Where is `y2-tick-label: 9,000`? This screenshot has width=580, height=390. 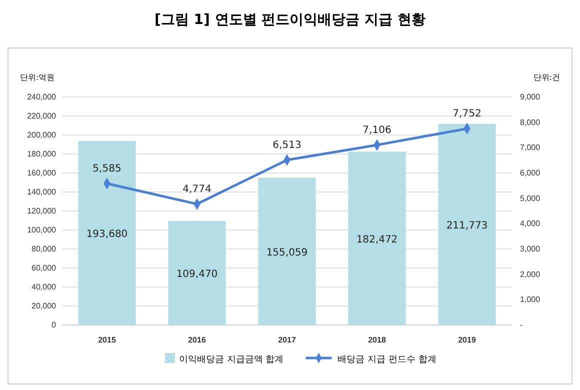 y2-tick-label: 9,000 is located at coordinates (530, 97).